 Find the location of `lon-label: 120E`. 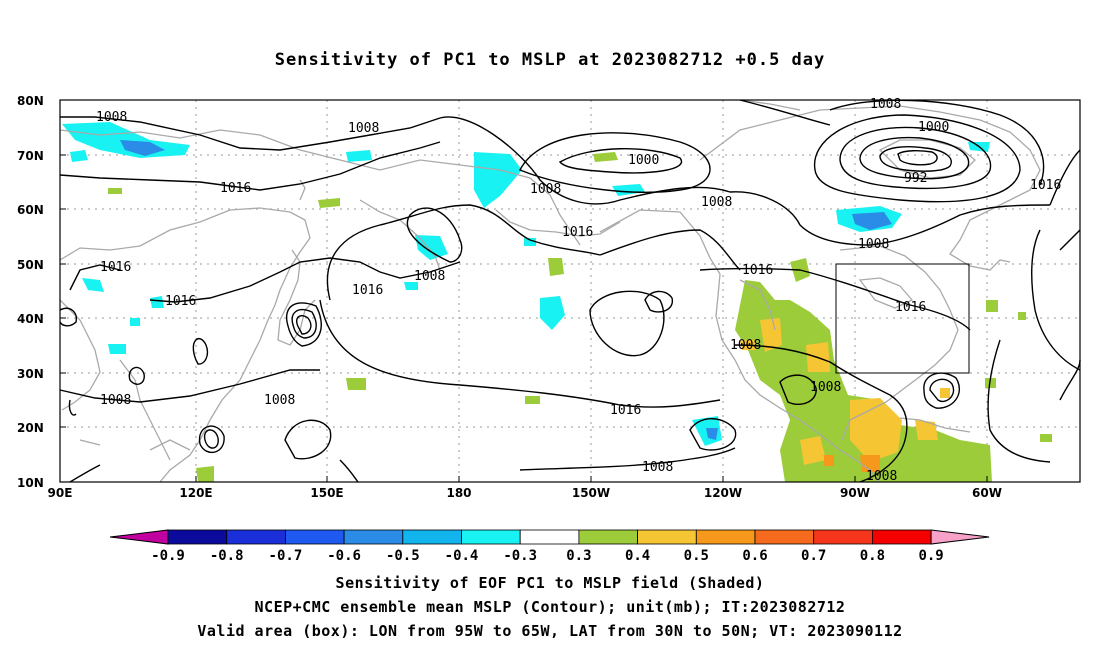

lon-label: 120E is located at coordinates (195, 493).